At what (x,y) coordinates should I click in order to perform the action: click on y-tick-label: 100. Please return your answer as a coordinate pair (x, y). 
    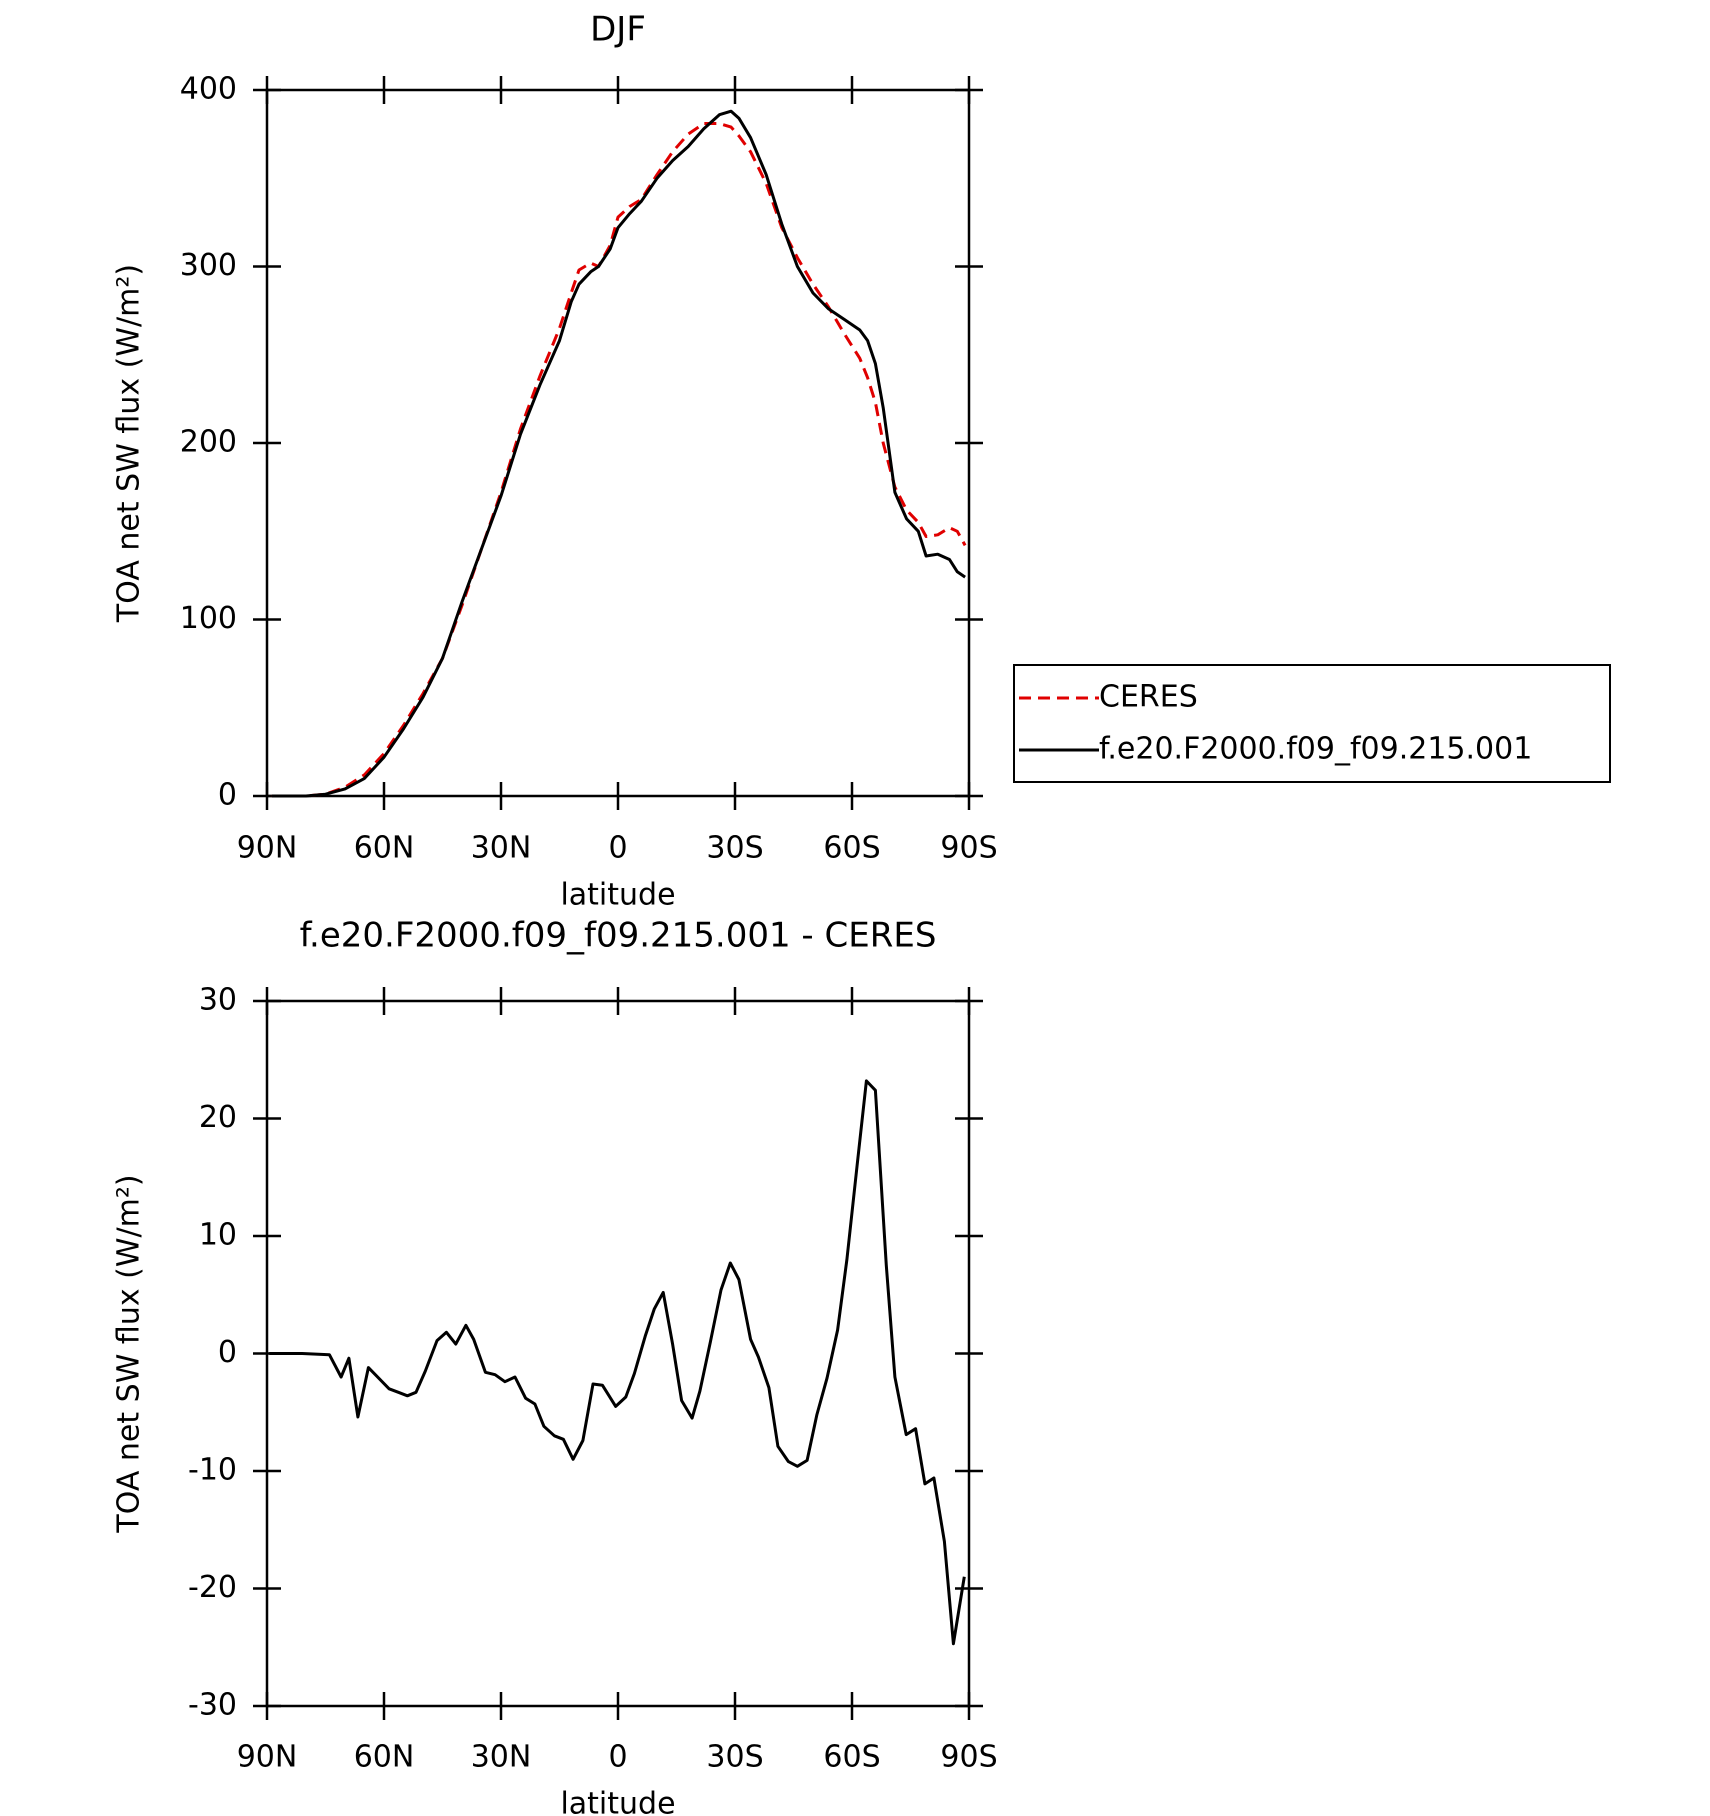
    Looking at the image, I should click on (208, 618).